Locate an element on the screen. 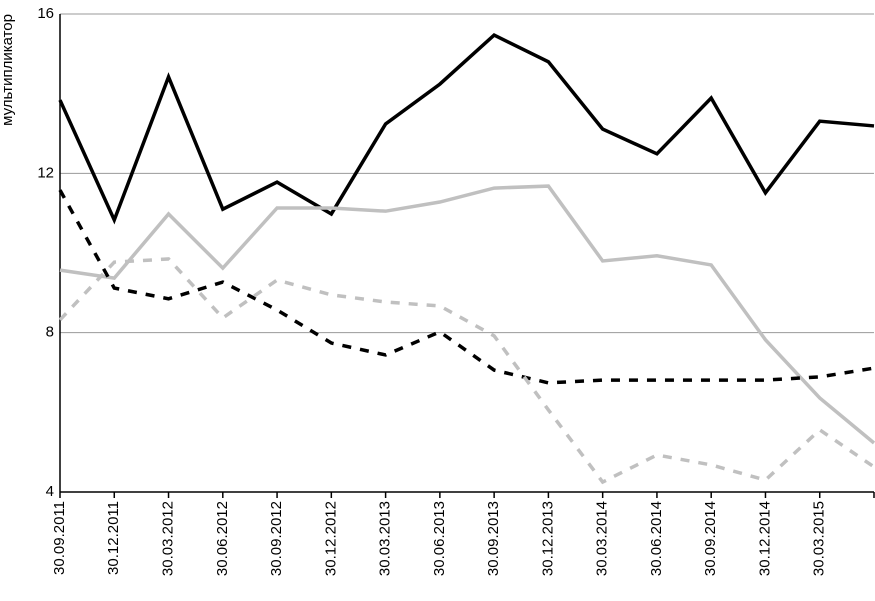 Image resolution: width=875 pixels, height=601 pixels. x-tick-label: 30.03.2013 is located at coordinates (385, 538).